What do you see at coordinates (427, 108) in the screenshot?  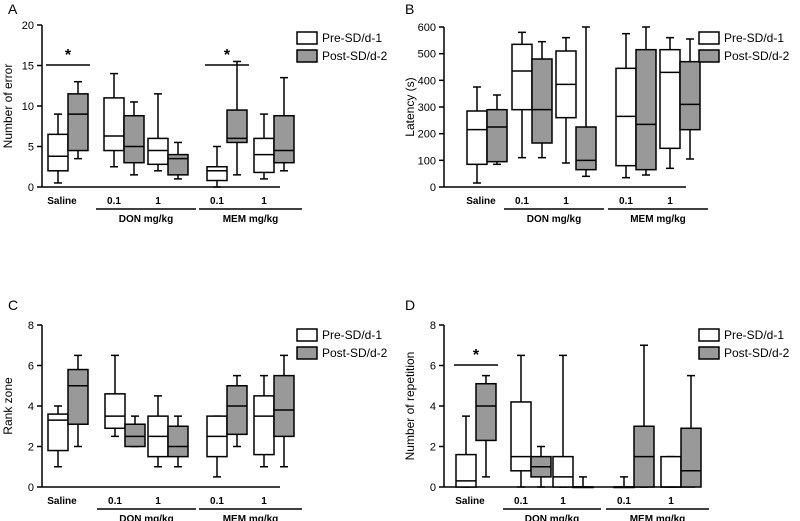 I see `y-tick-label: 300` at bounding box center [427, 108].